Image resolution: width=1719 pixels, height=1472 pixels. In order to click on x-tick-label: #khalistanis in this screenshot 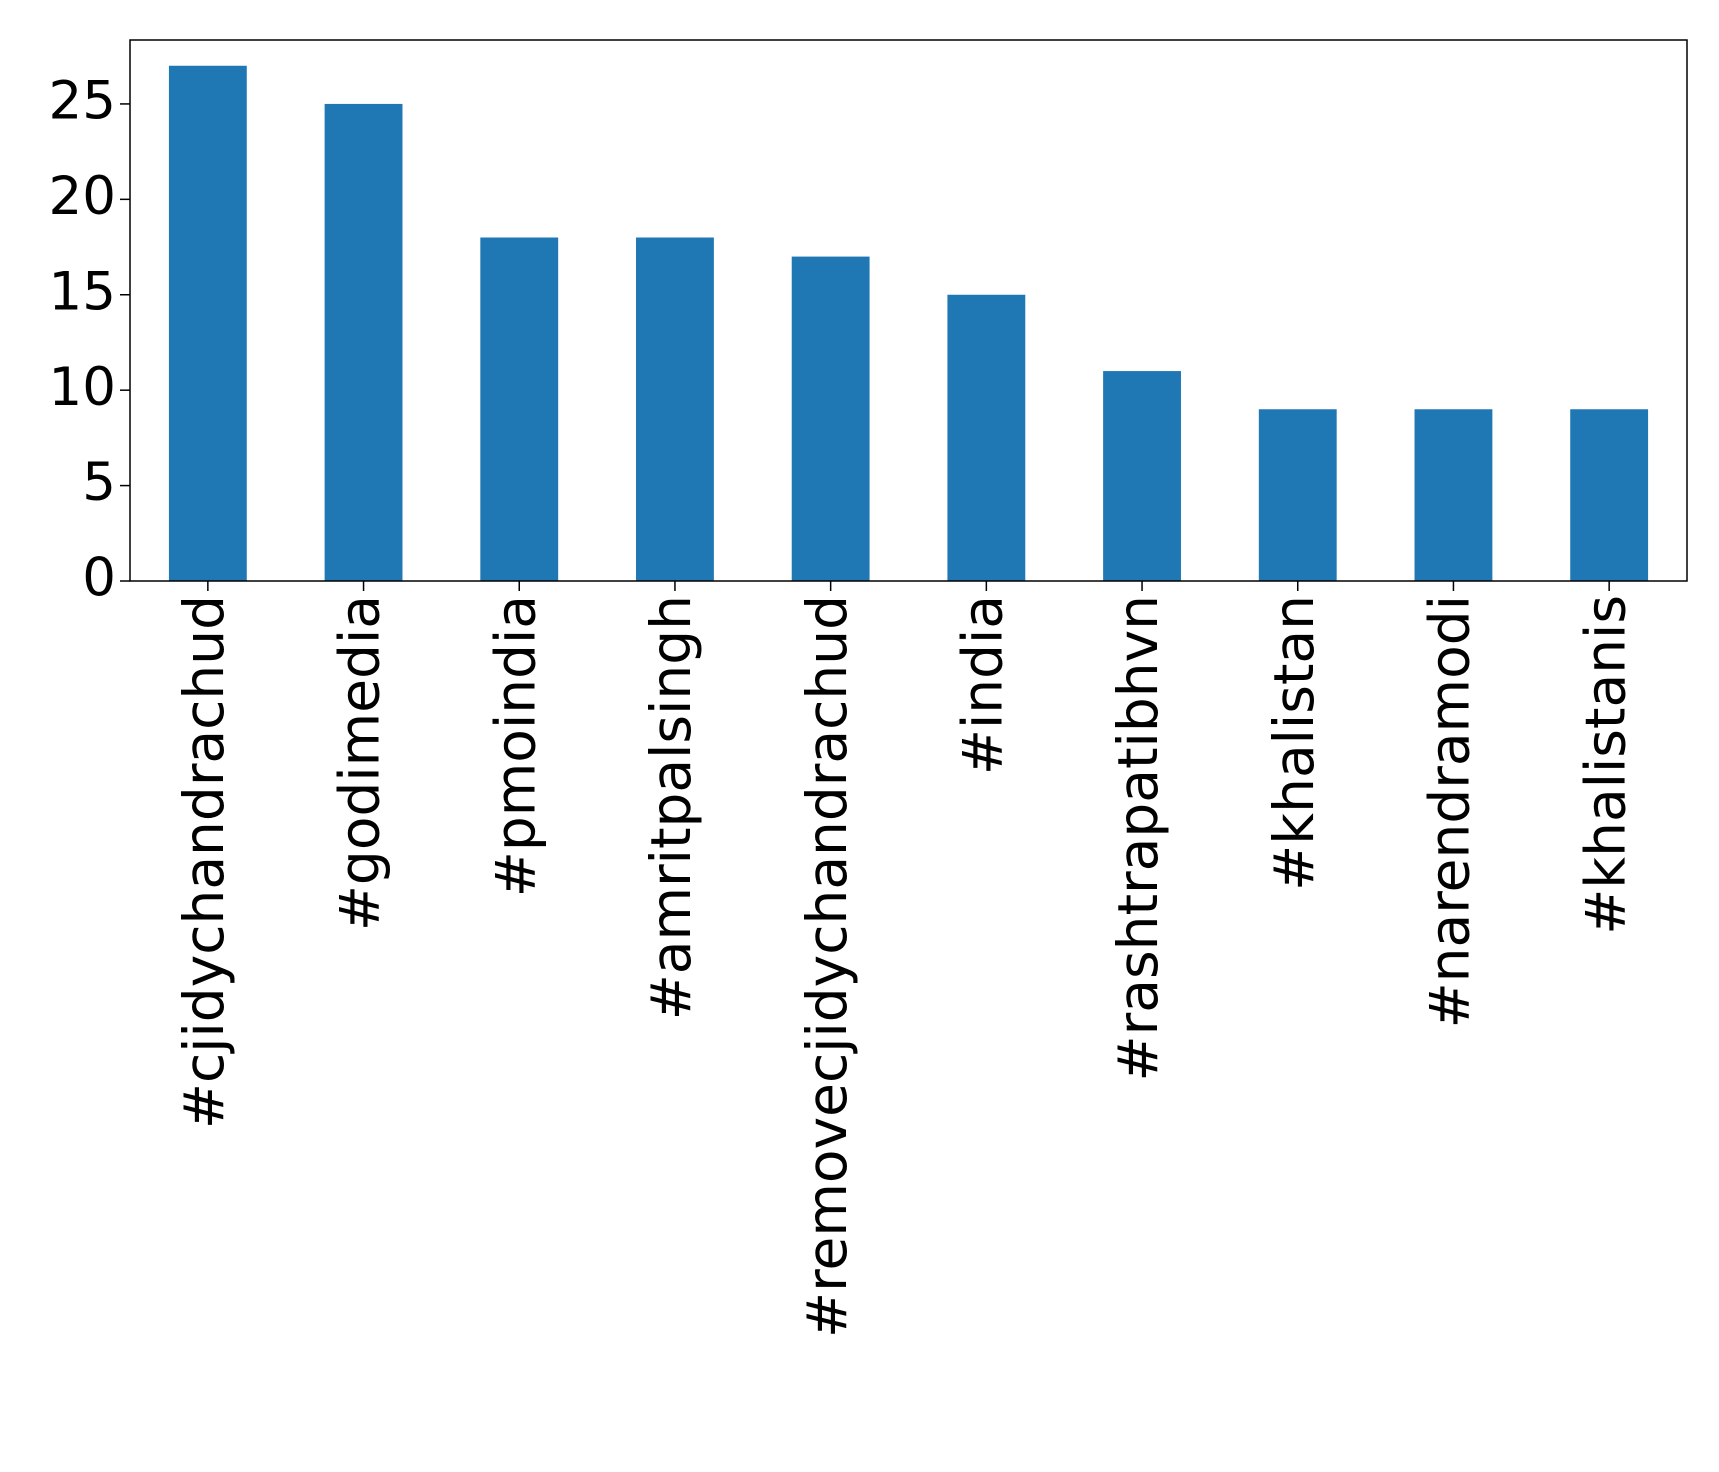, I will do `click(1605, 765)`.